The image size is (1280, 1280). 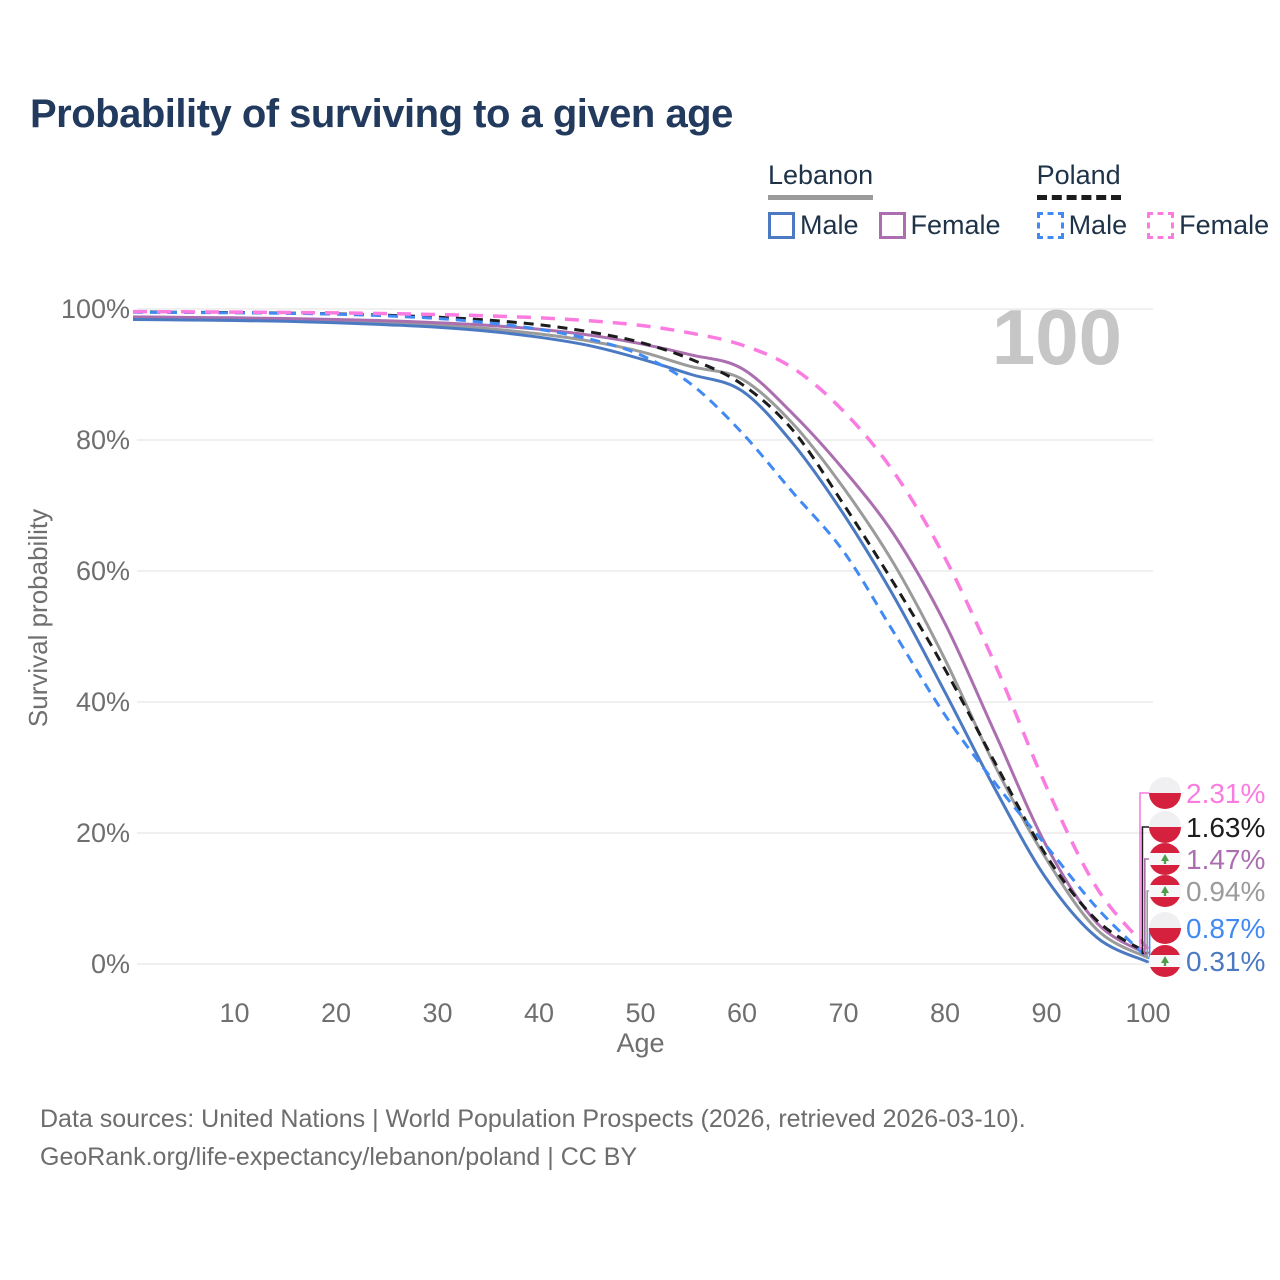 What do you see at coordinates (1225, 827) in the screenshot?
I see `end-label-value-poland: 1.63%` at bounding box center [1225, 827].